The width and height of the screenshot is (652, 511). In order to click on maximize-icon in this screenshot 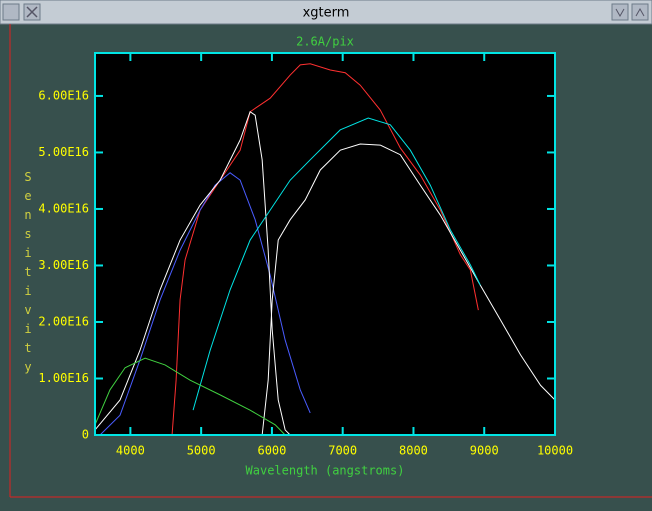, I will do `click(640, 12)`.